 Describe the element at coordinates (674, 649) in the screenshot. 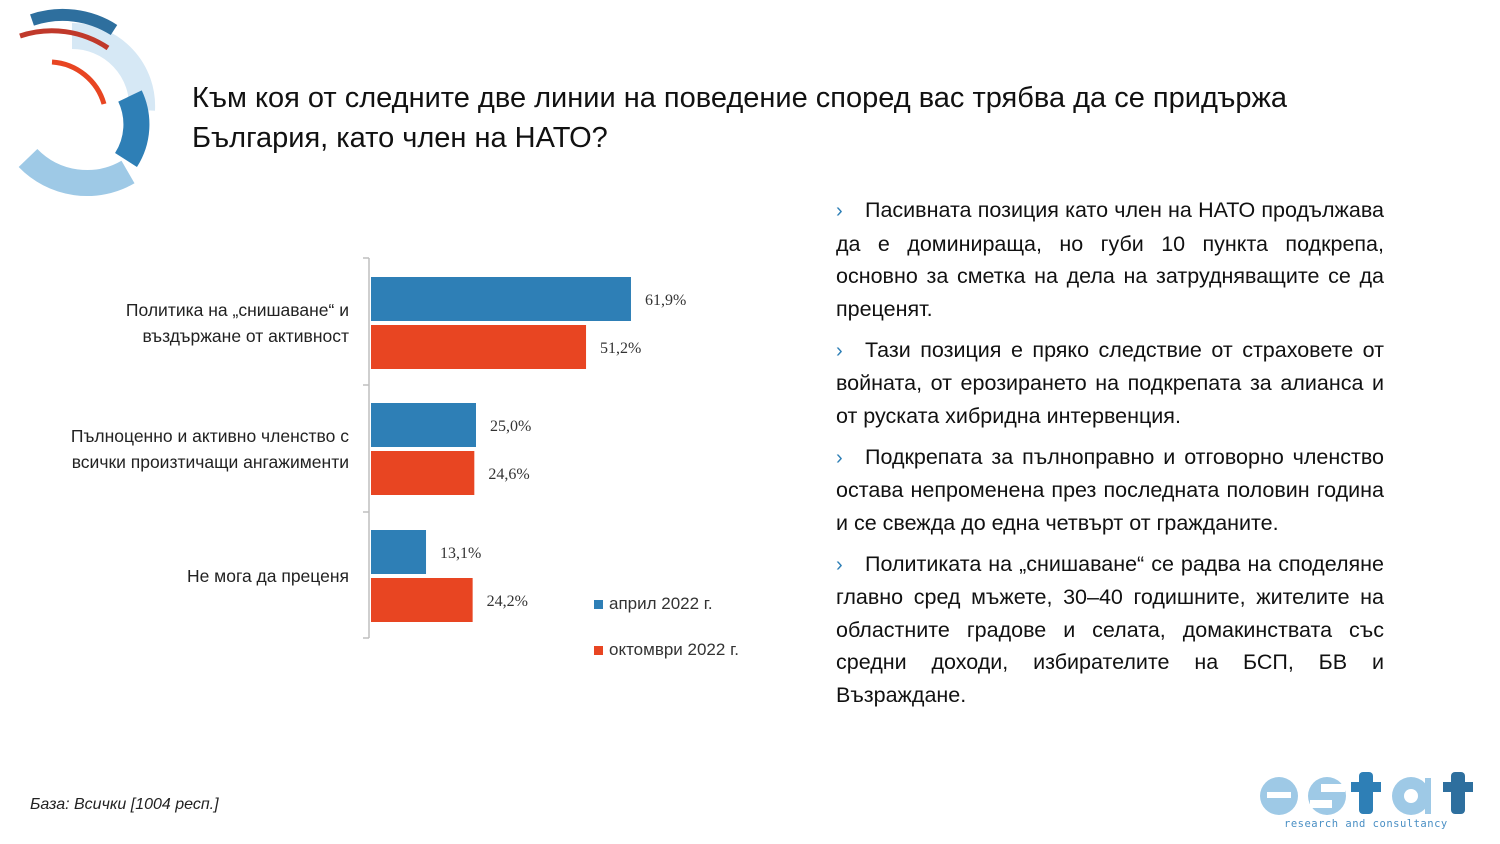

I see `legend-label: октомври 2022 г.` at that location.